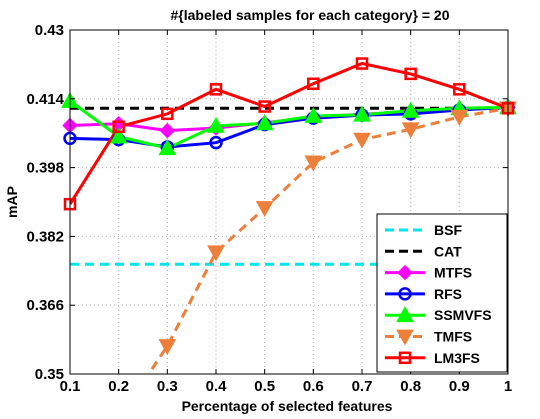  Describe the element at coordinates (463, 315) in the screenshot. I see `legend-label-ssmvfs: SSMVFS` at that location.